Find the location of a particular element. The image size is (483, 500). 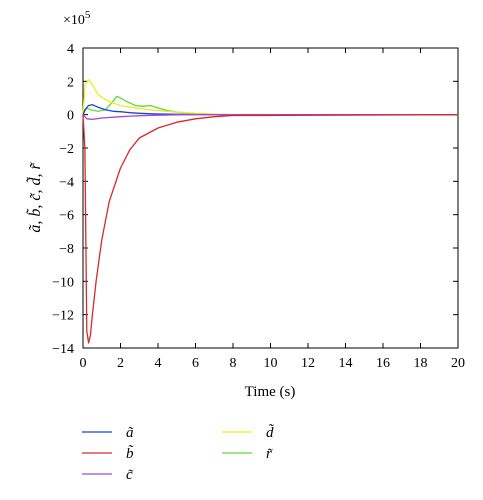

x-tick-label: 14 is located at coordinates (346, 363).